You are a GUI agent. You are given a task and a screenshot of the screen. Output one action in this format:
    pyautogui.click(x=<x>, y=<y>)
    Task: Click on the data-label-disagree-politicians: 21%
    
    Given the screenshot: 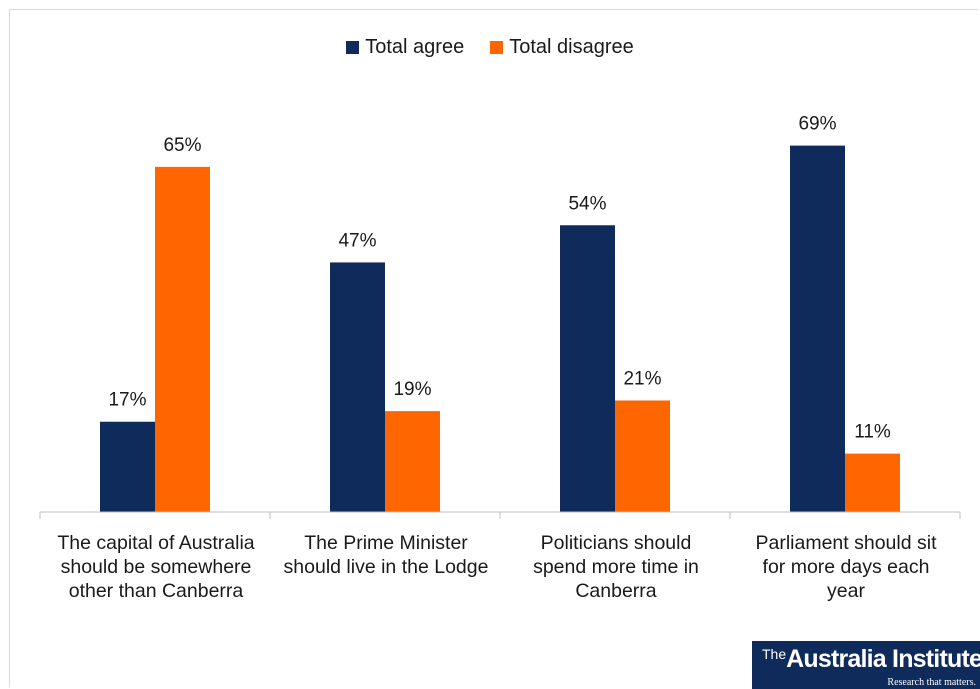 What is the action you would take?
    pyautogui.click(x=642, y=378)
    